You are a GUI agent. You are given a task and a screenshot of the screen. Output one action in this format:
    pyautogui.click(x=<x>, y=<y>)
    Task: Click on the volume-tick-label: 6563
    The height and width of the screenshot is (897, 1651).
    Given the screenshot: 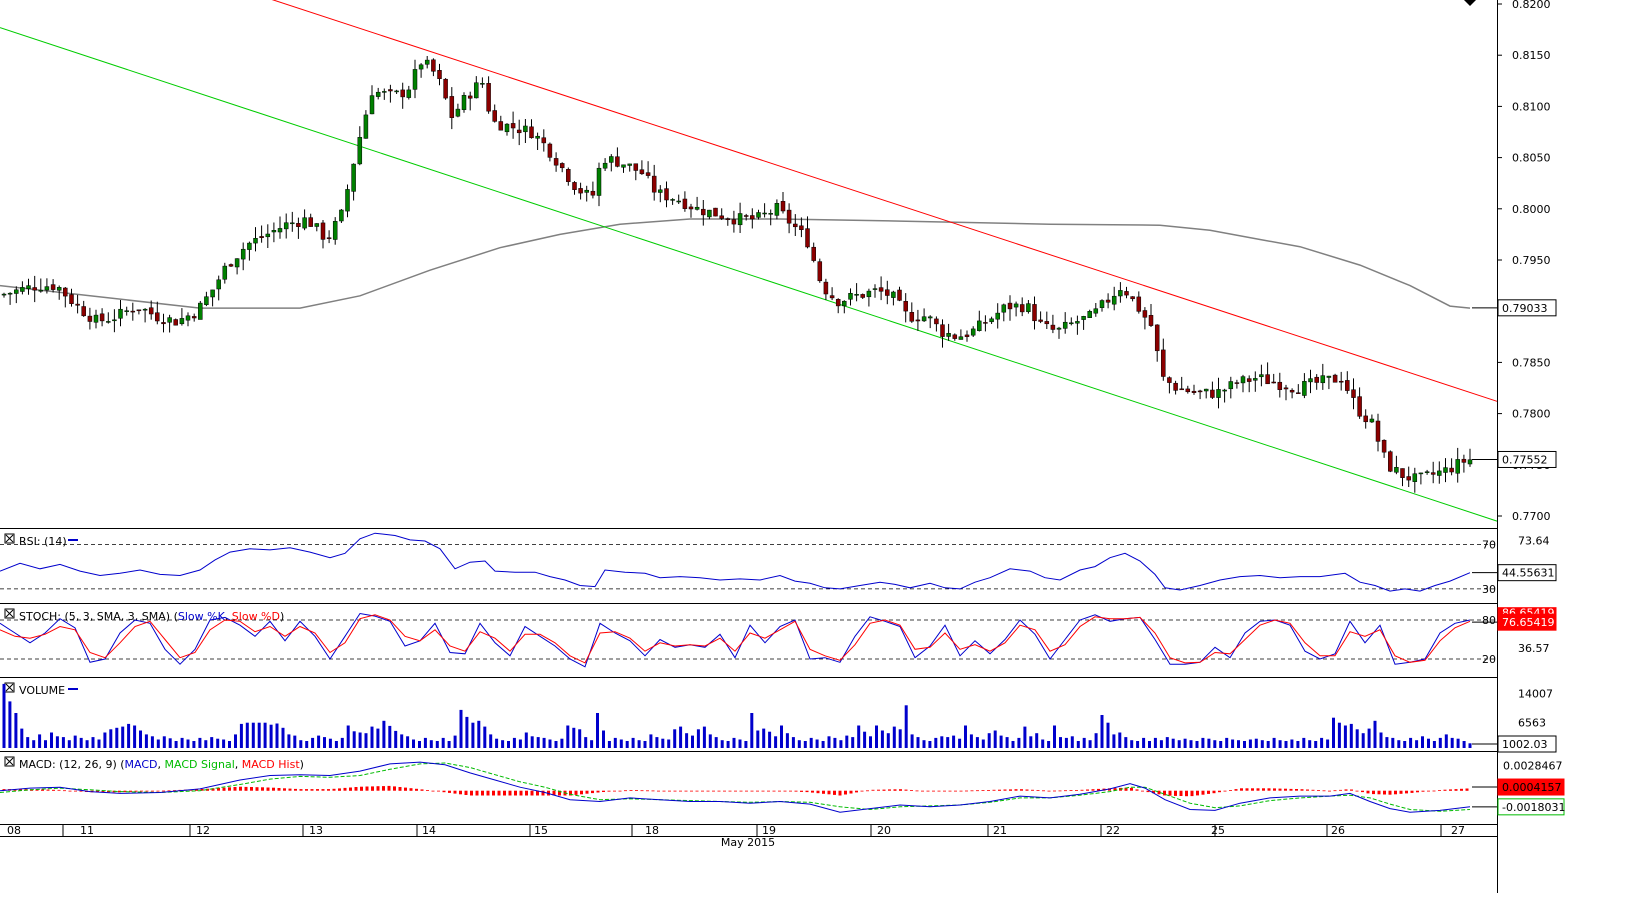 What is the action you would take?
    pyautogui.click(x=1532, y=722)
    